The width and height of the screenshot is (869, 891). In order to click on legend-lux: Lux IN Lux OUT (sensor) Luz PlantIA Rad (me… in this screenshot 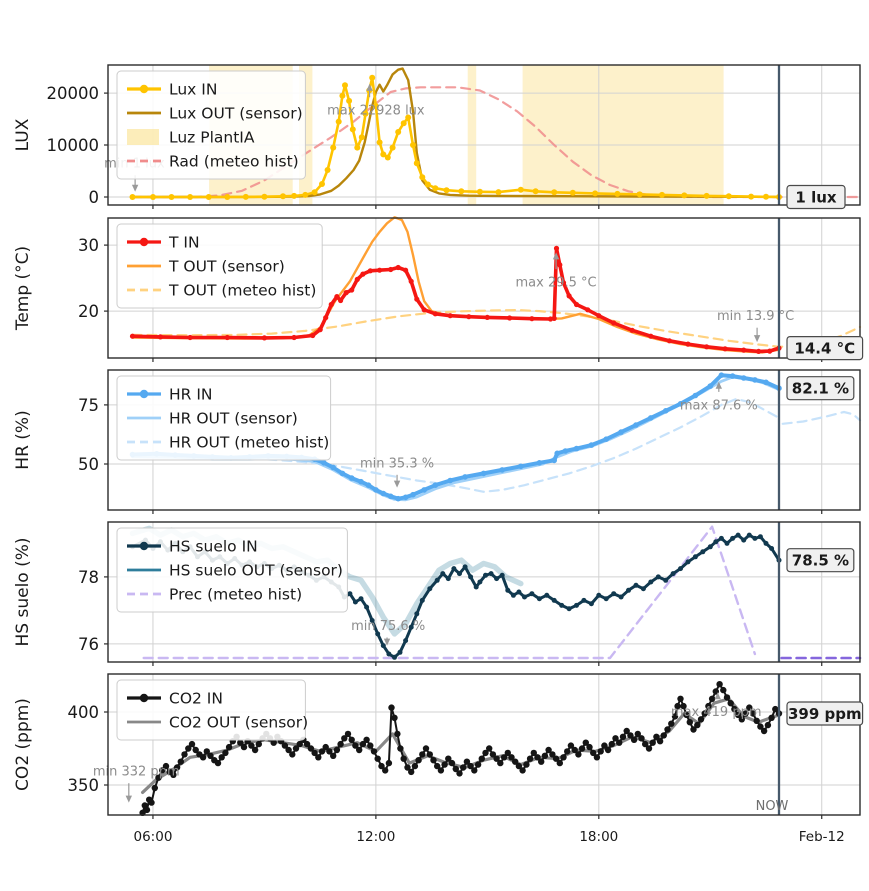, I will do `click(211, 125)`.